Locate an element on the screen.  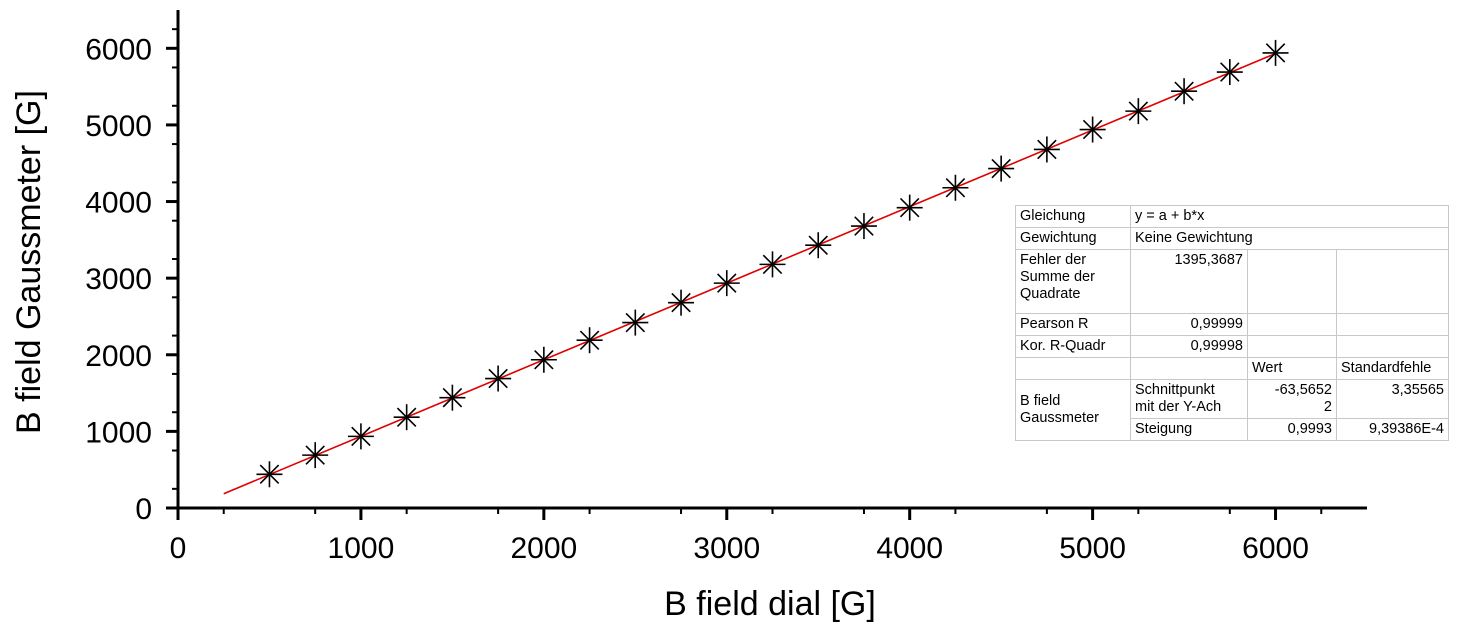
y-tick-label: 1000 is located at coordinates (118, 432).